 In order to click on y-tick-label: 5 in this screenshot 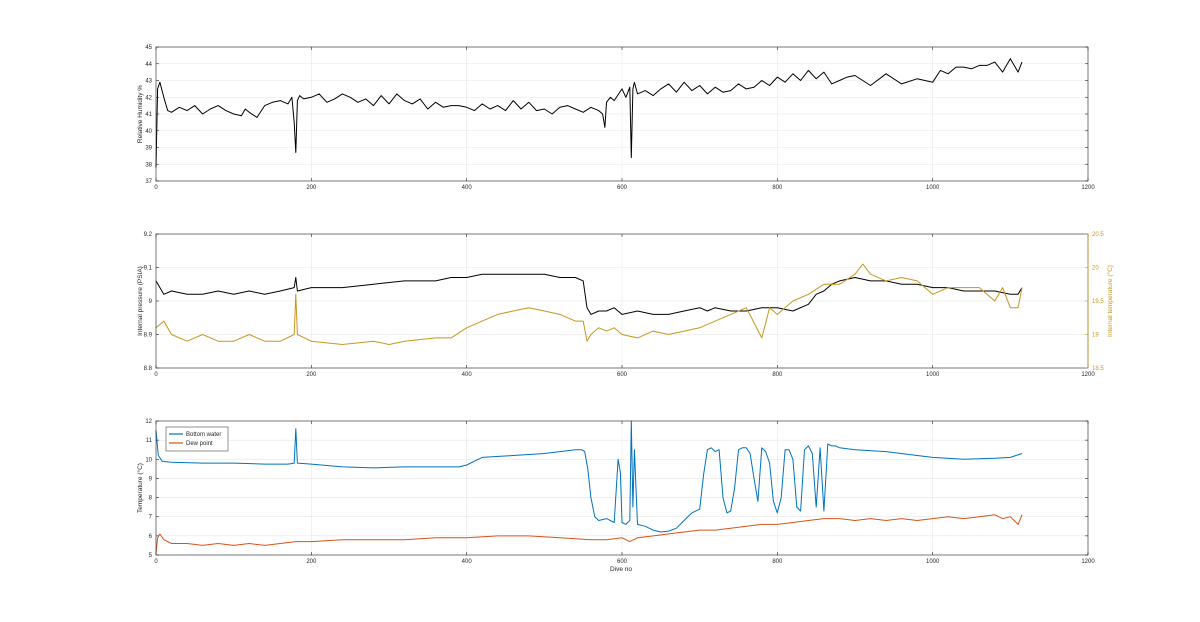, I will do `click(151, 556)`.